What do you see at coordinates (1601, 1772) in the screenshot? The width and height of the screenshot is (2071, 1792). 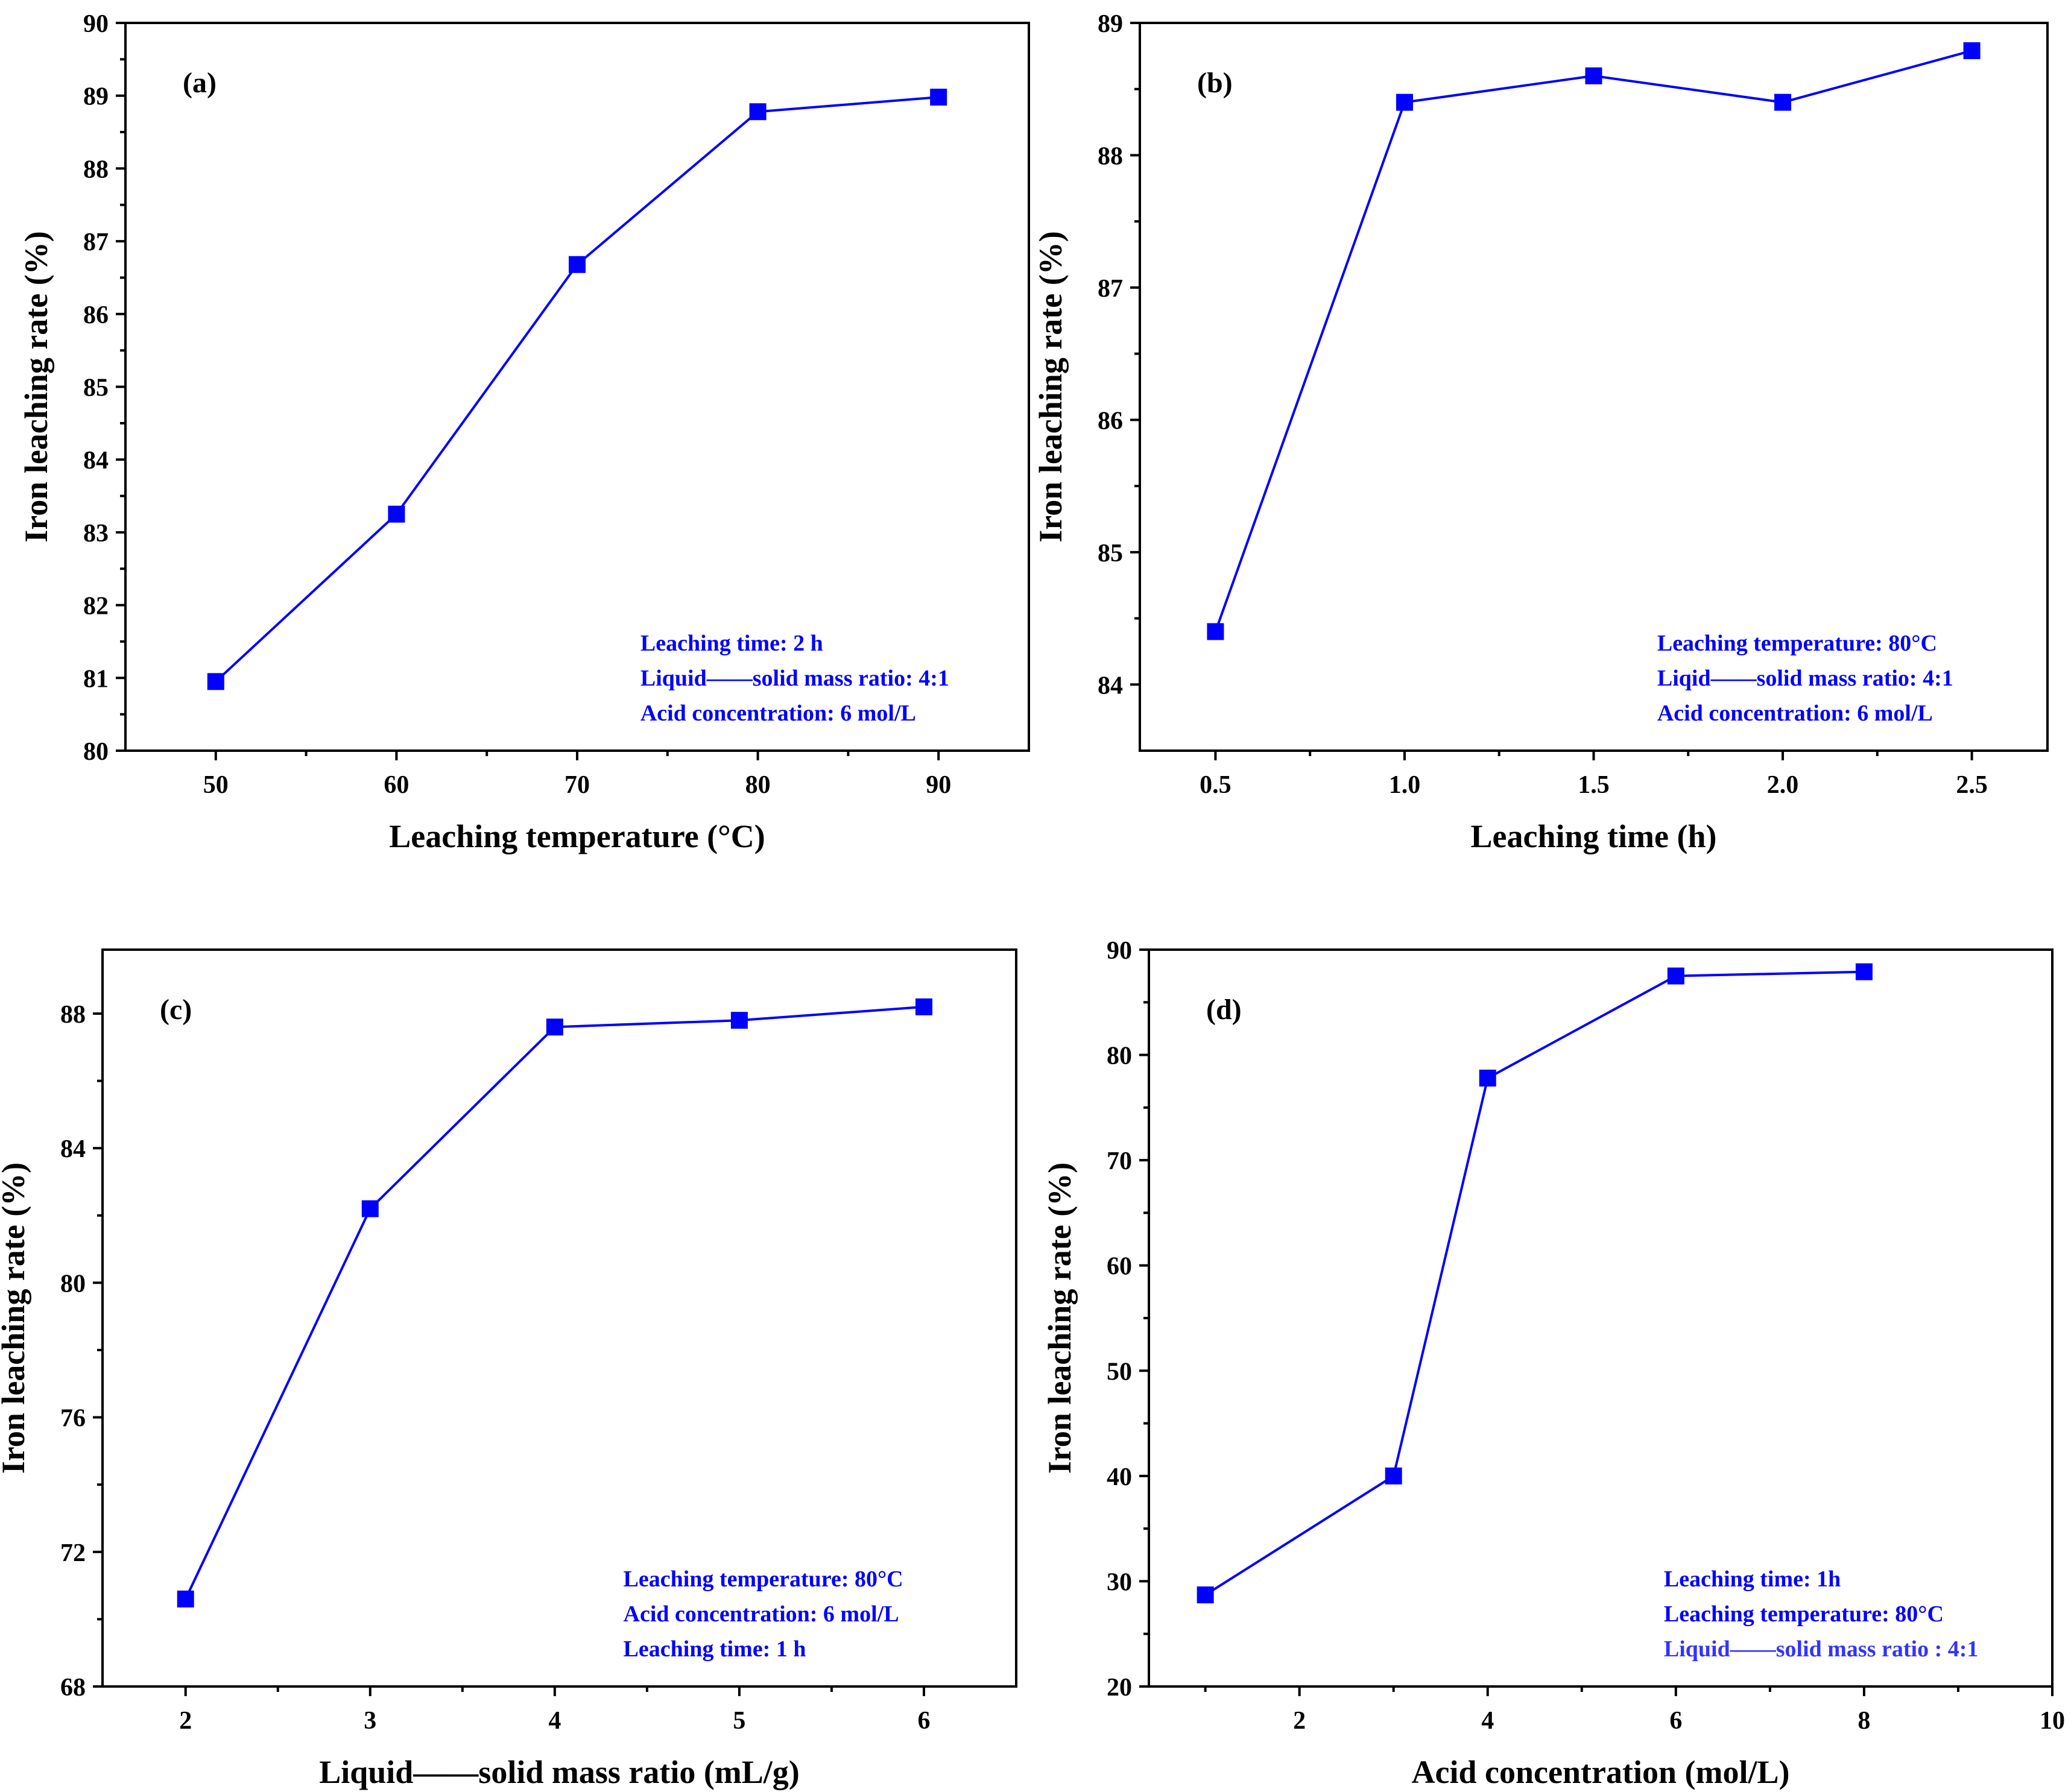 I see `x-axis-title: Acid concentration (mol/L)` at bounding box center [1601, 1772].